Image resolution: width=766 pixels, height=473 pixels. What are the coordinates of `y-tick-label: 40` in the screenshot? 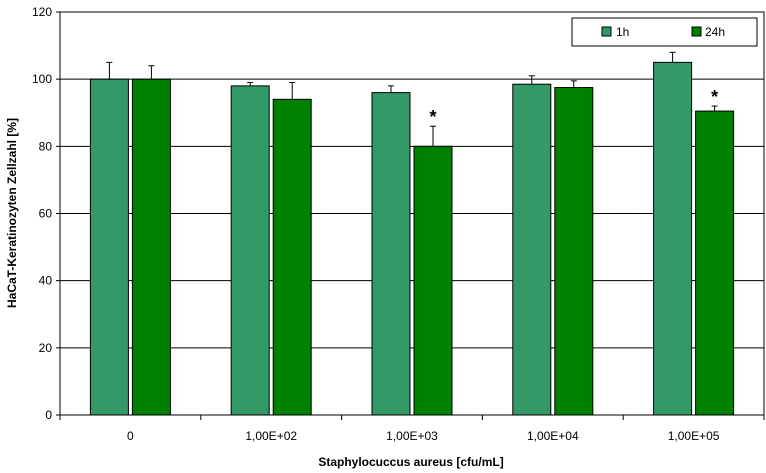 It's located at (46, 281).